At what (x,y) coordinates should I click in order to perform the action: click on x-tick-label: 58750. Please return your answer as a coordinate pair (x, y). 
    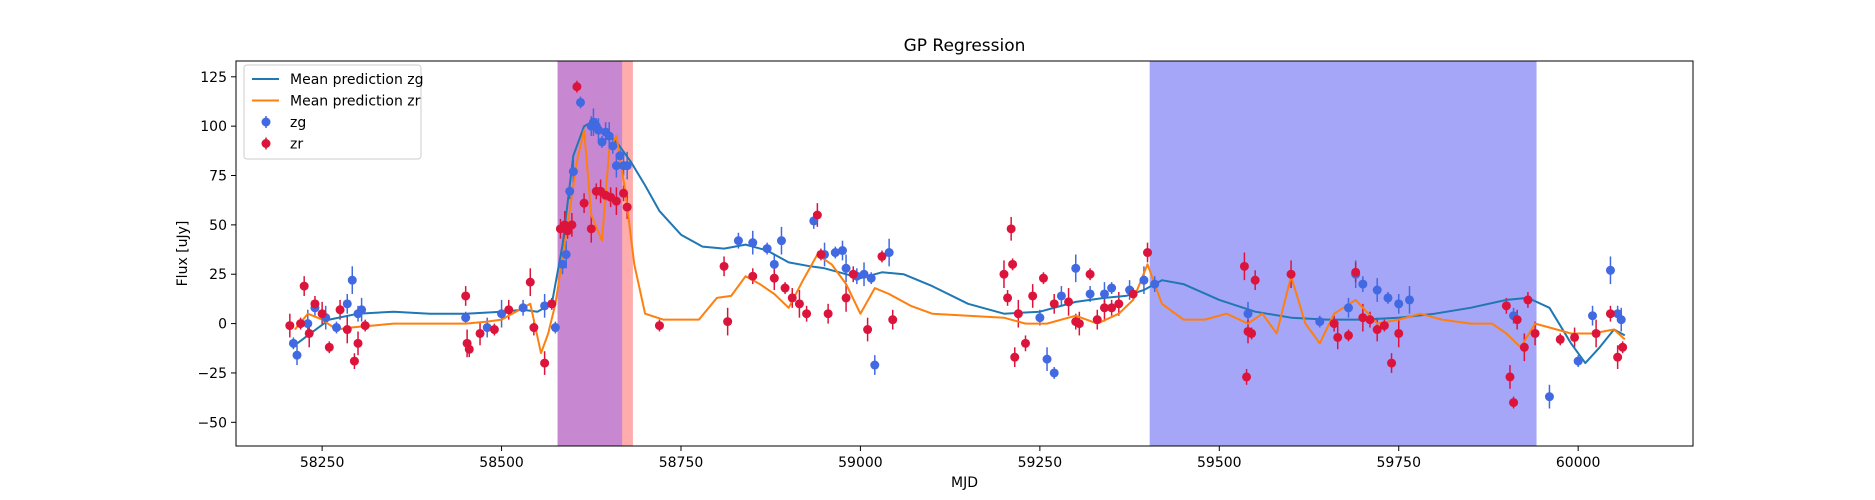
    Looking at the image, I should click on (681, 463).